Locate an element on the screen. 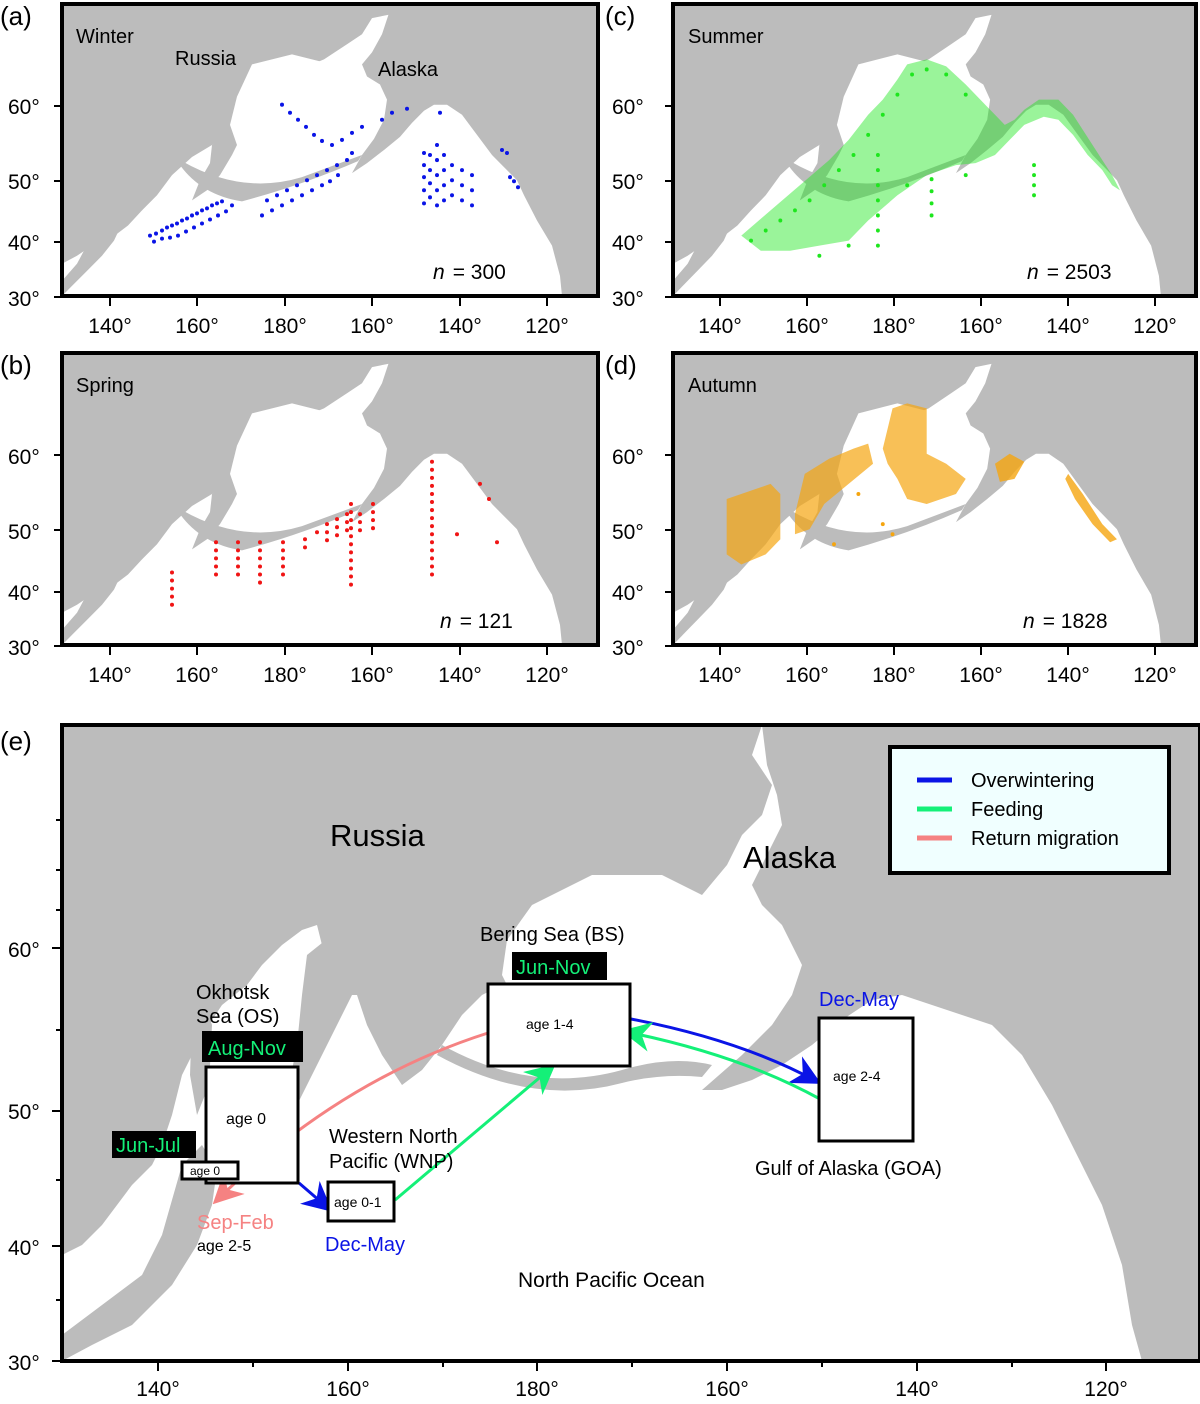  small-period: Jun-Jul is located at coordinates (148, 1146).